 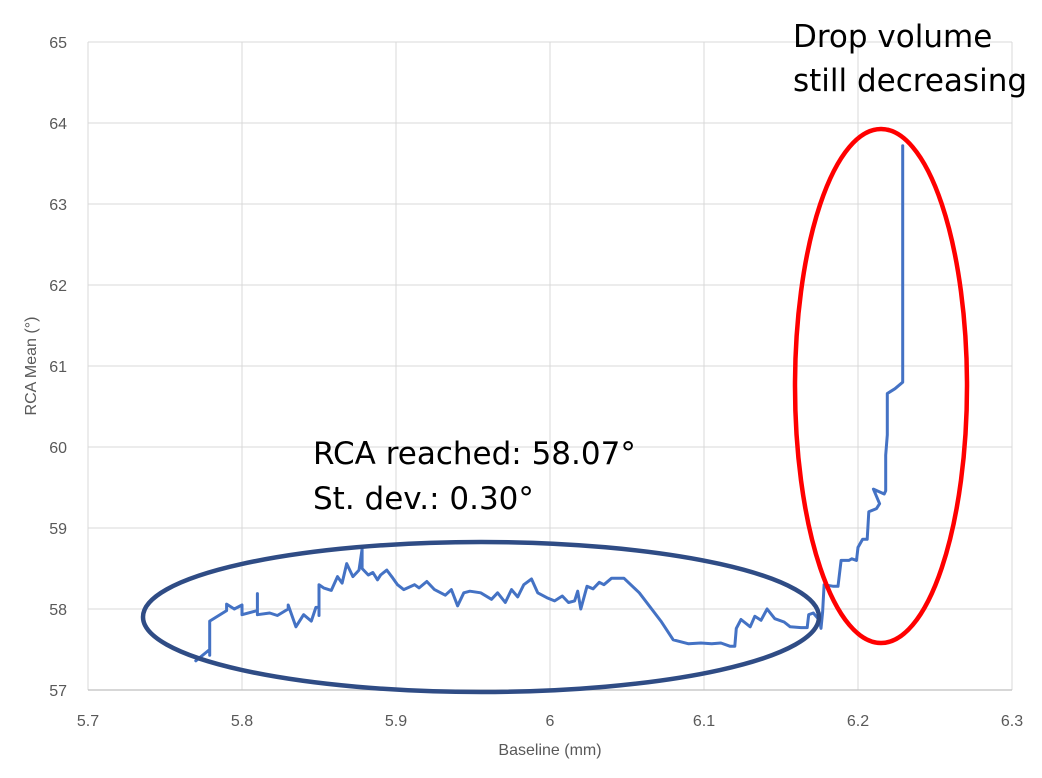 What do you see at coordinates (881, 386) in the screenshot?
I see `rise-ellipse` at bounding box center [881, 386].